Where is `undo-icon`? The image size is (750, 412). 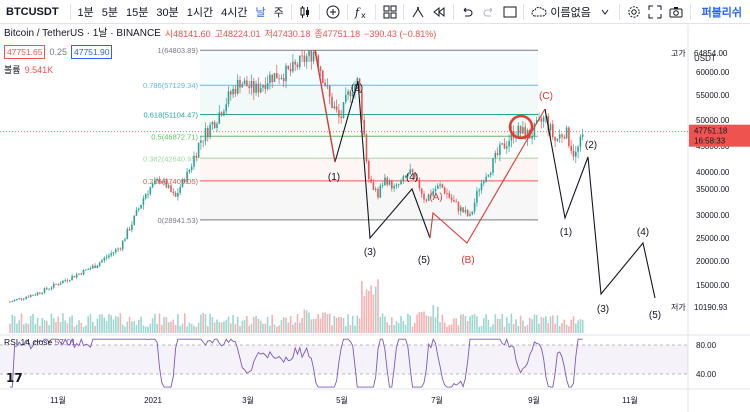
undo-icon is located at coordinates (467, 12).